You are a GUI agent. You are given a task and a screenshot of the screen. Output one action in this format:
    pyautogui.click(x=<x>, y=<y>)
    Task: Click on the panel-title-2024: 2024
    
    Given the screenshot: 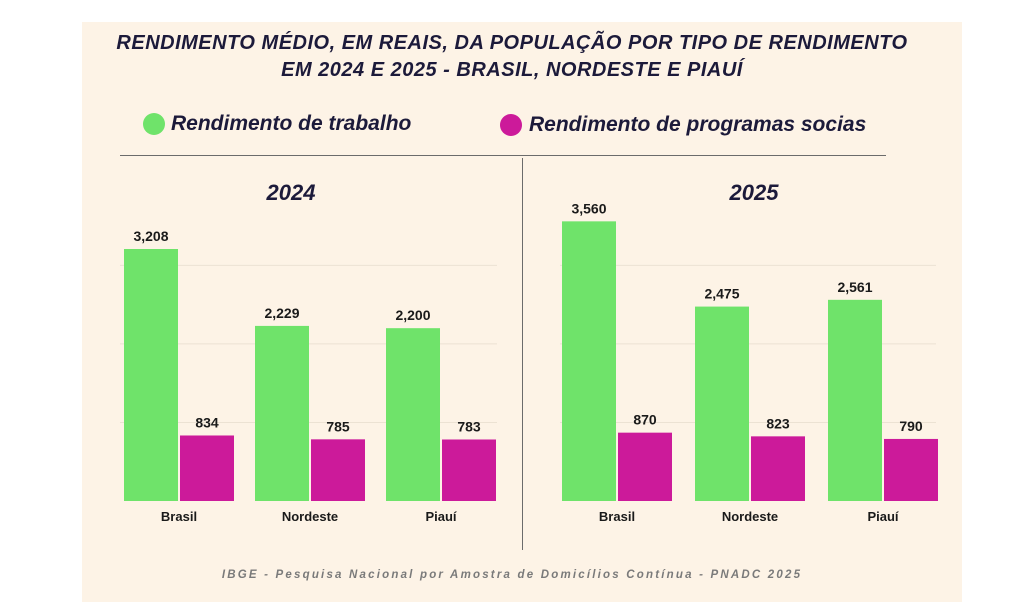 What is the action you would take?
    pyautogui.click(x=291, y=192)
    